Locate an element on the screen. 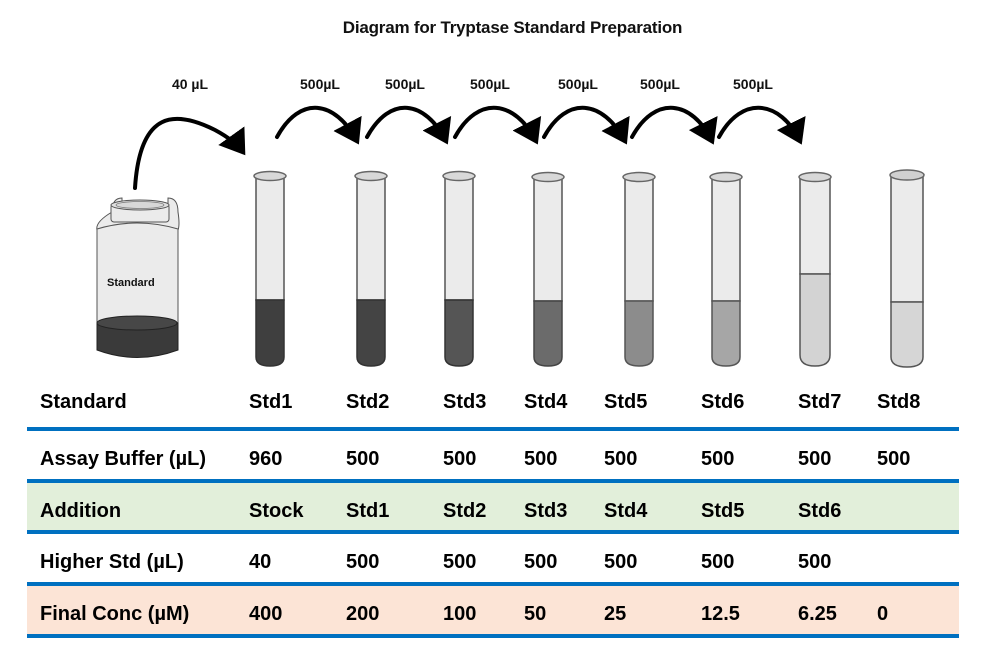 The width and height of the screenshot is (985, 665). row-label: Final Conc (µM) is located at coordinates (115, 614).